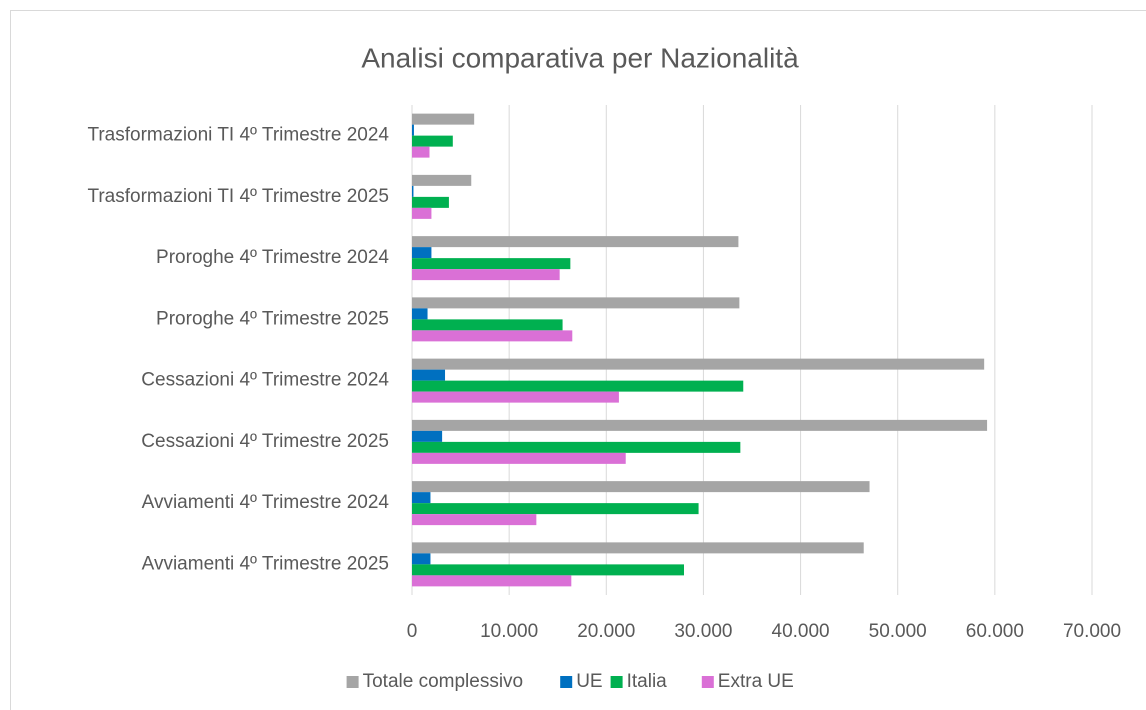 Image resolution: width=1146 pixels, height=710 pixels. I want to click on legend-label: Italia, so click(647, 681).